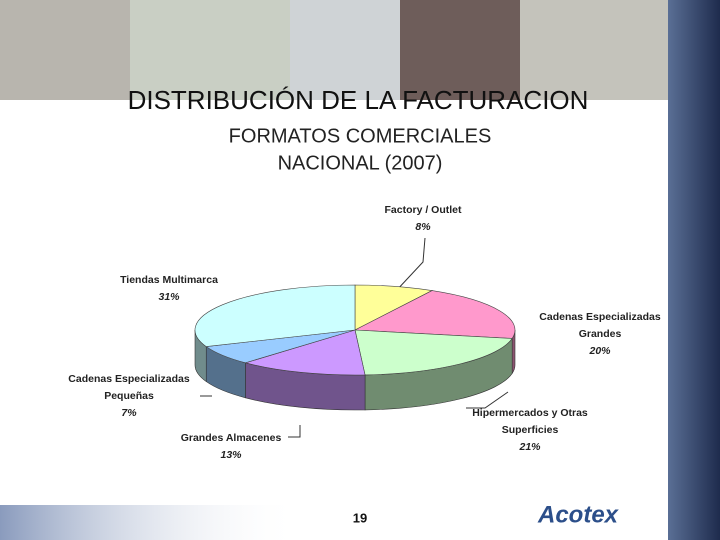  Describe the element at coordinates (600, 325) in the screenshot. I see `label-name: Cadenas Especializadas Grandes` at that location.